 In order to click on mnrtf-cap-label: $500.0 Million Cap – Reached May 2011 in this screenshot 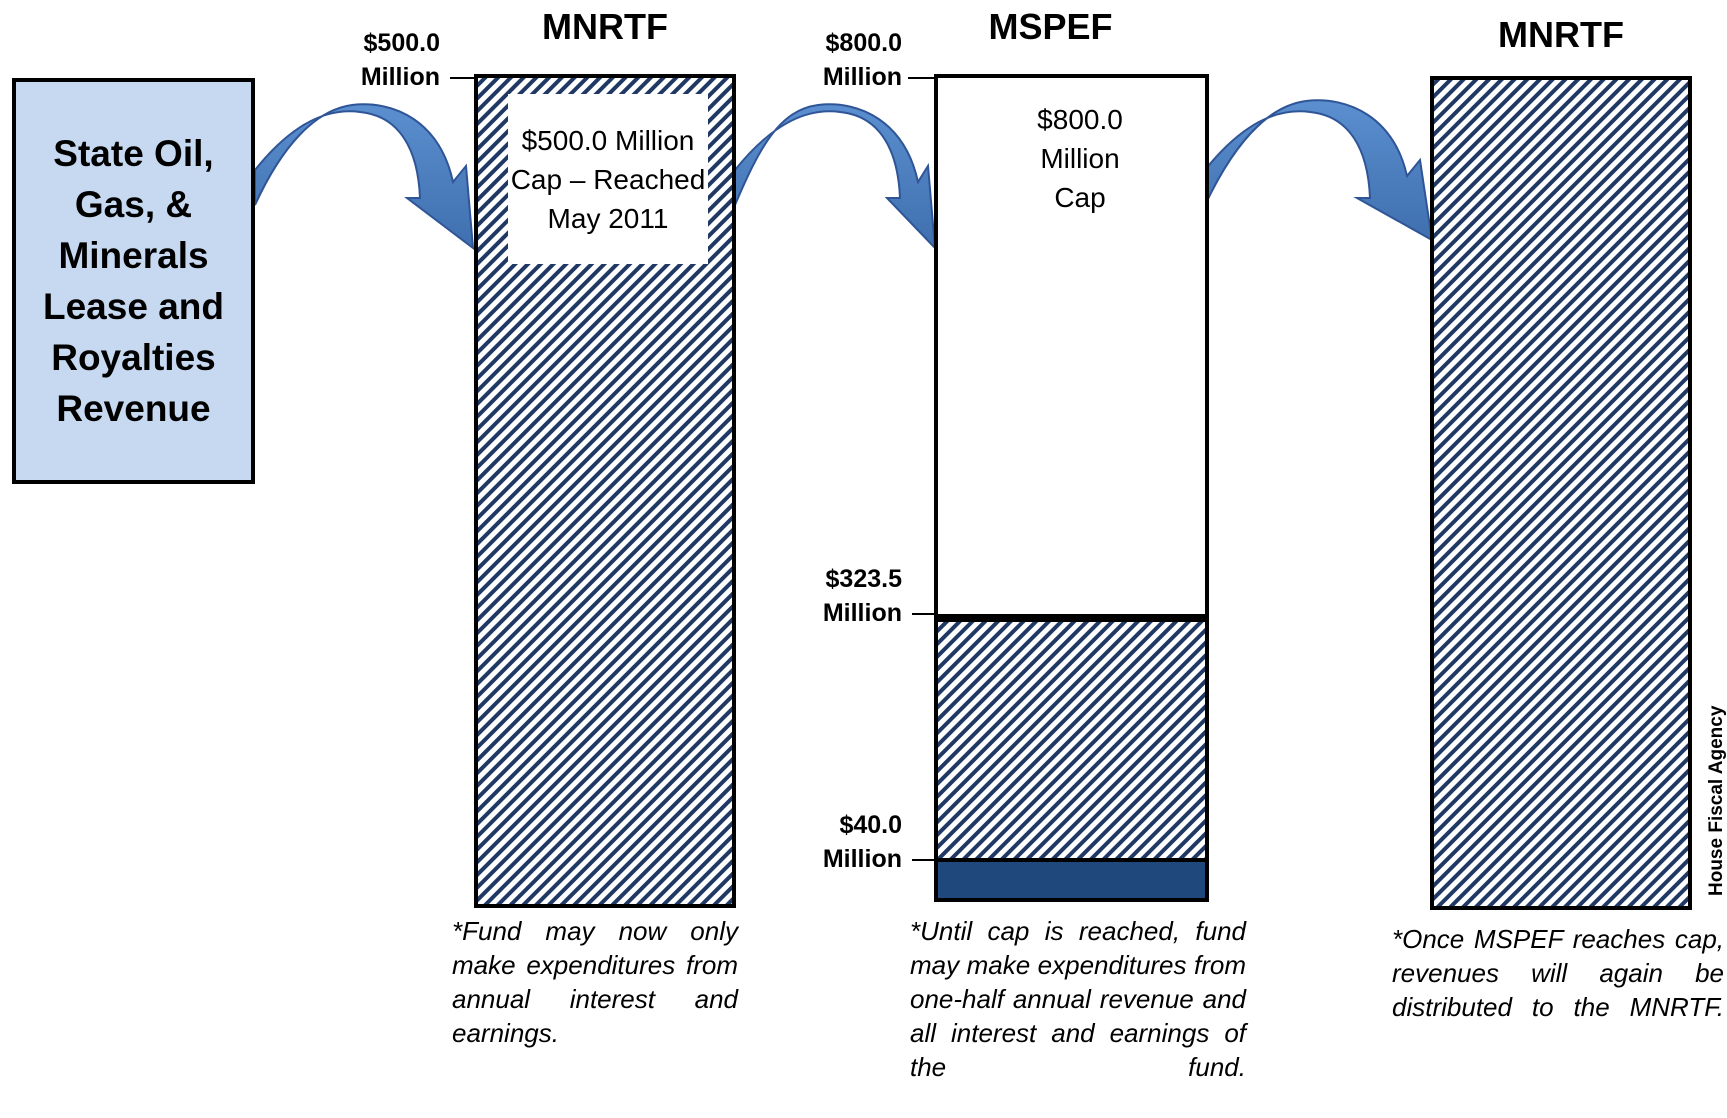, I will do `click(608, 179)`.